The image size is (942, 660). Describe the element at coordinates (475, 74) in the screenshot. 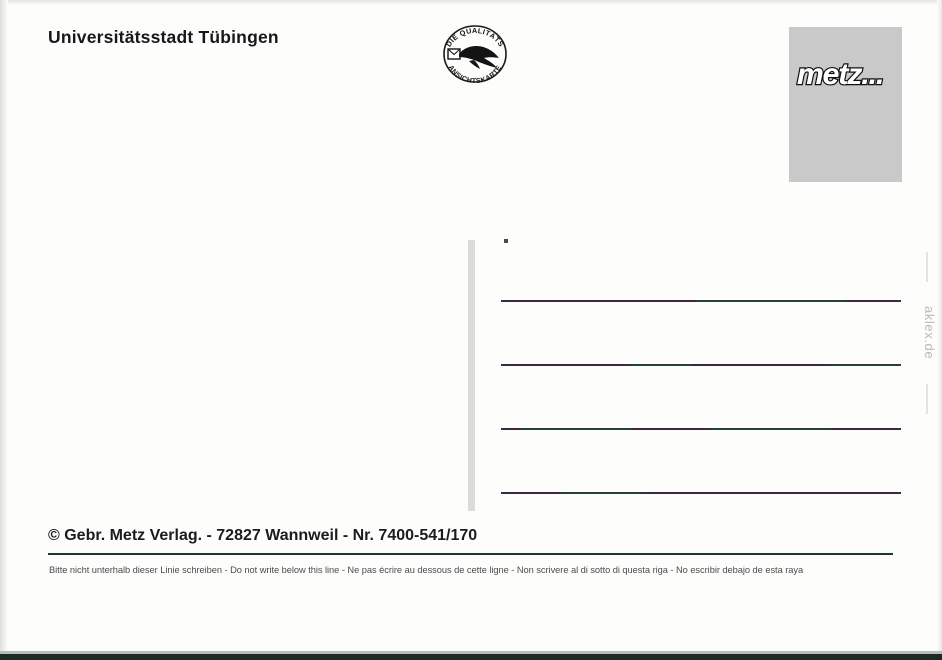

I see `svg-text: ANSICHTSKARTE` at that location.